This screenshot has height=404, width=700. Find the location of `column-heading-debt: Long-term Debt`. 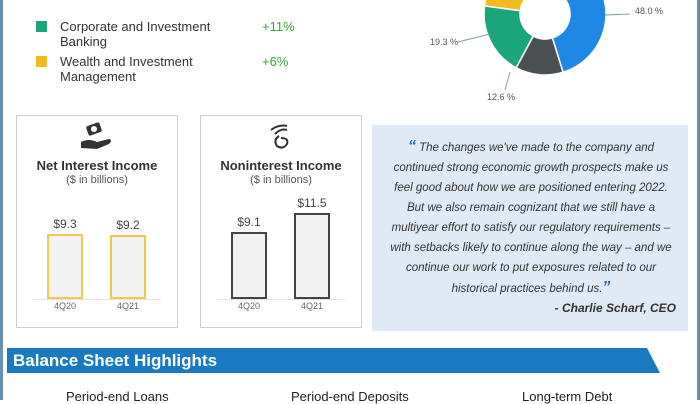

column-heading-debt: Long-term Debt is located at coordinates (567, 396).